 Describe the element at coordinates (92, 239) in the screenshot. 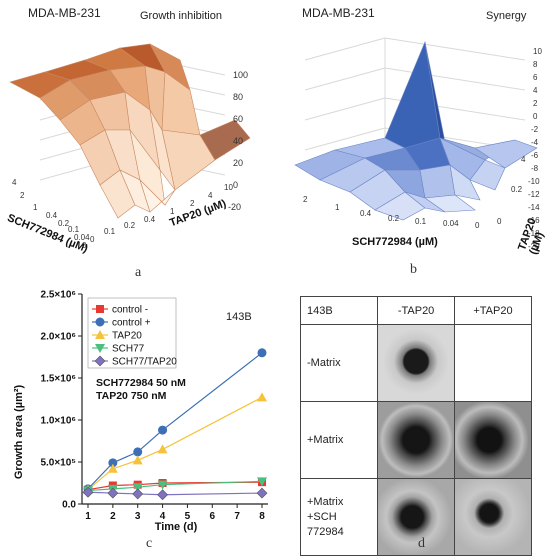

I see `panel-a-y-tick: 0` at that location.